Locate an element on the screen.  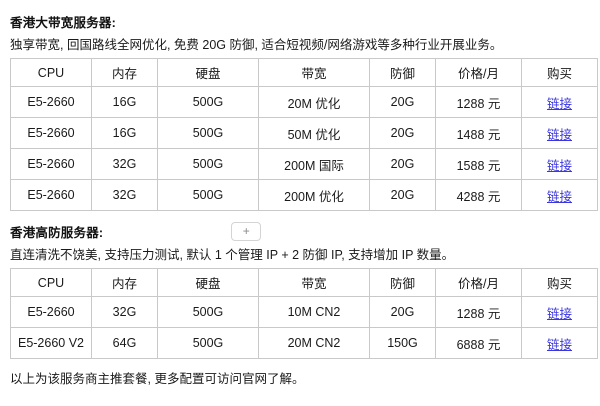
table-row: E5-2660 16G 500G 50M 优化 20G 1488 元 链接 is located at coordinates (304, 133).